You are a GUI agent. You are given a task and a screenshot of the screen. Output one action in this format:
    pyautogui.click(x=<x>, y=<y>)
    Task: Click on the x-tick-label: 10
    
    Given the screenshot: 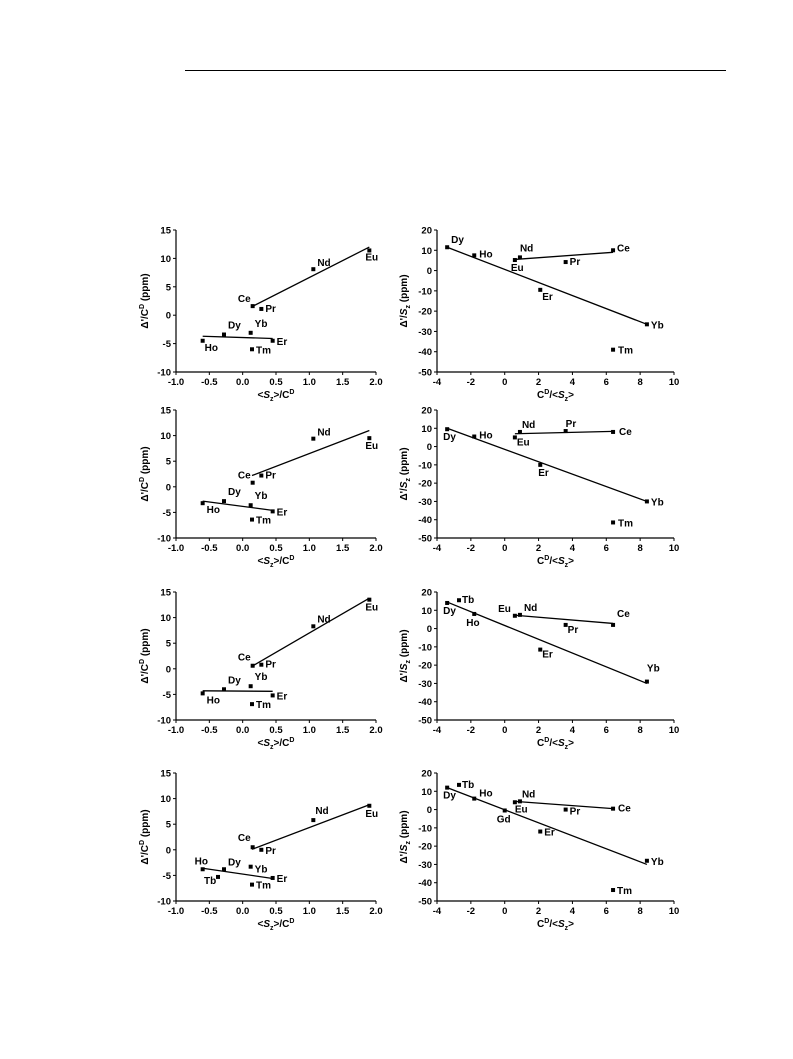 What is the action you would take?
    pyautogui.click(x=674, y=382)
    